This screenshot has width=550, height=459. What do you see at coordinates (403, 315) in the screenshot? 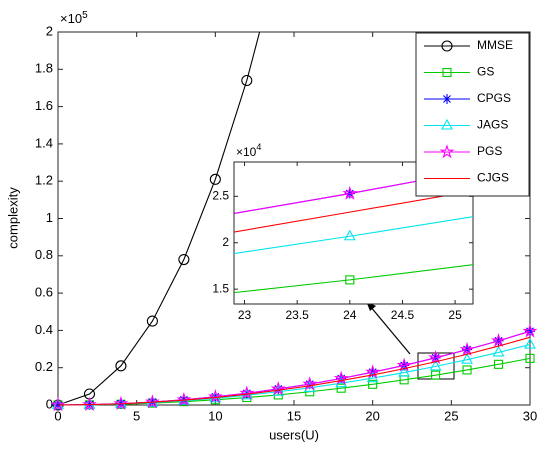
I see `x-tick-label: 24.5` at bounding box center [403, 315].